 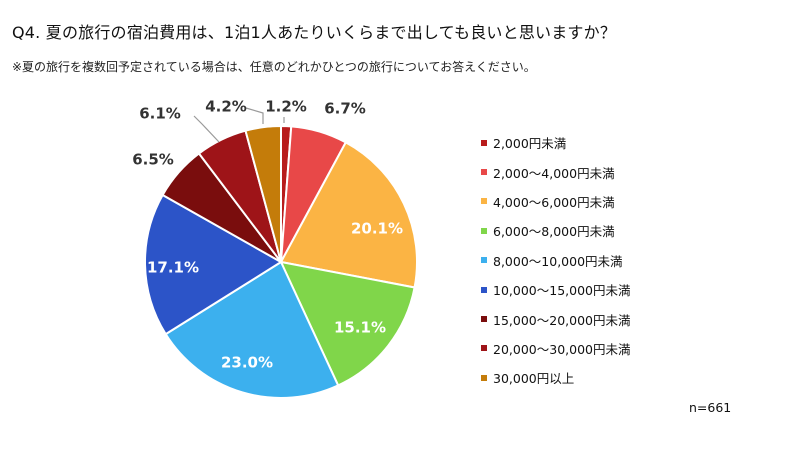 I want to click on legend-label: 15,000～20,000円未満, so click(x=562, y=320).